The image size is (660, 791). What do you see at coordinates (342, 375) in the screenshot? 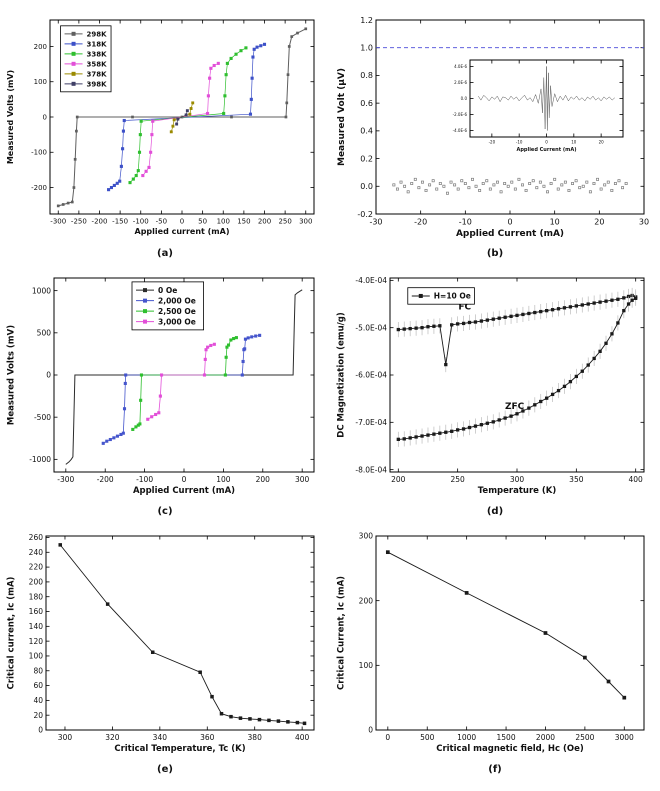
I see `svg-text: DC Magnetization (emu/g)` at bounding box center [342, 375].